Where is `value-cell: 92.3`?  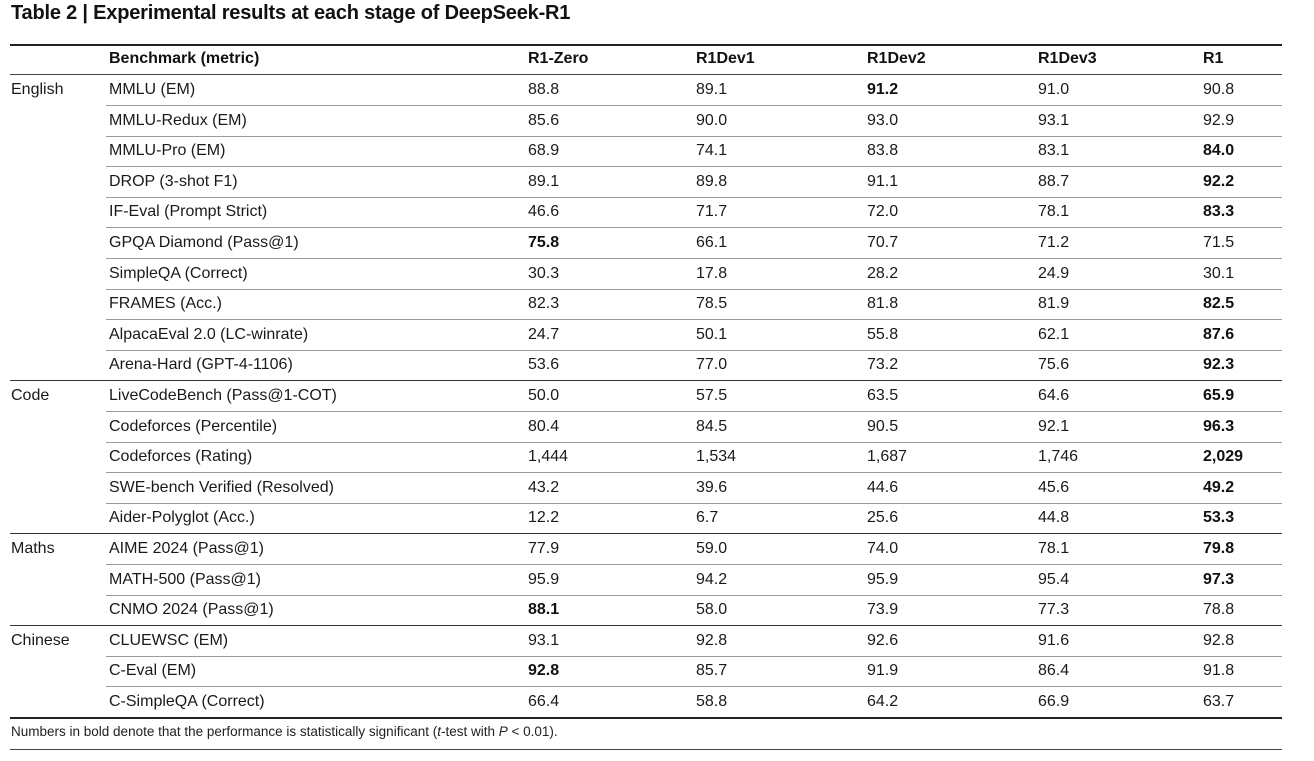
value-cell: 92.3 is located at coordinates (1219, 365).